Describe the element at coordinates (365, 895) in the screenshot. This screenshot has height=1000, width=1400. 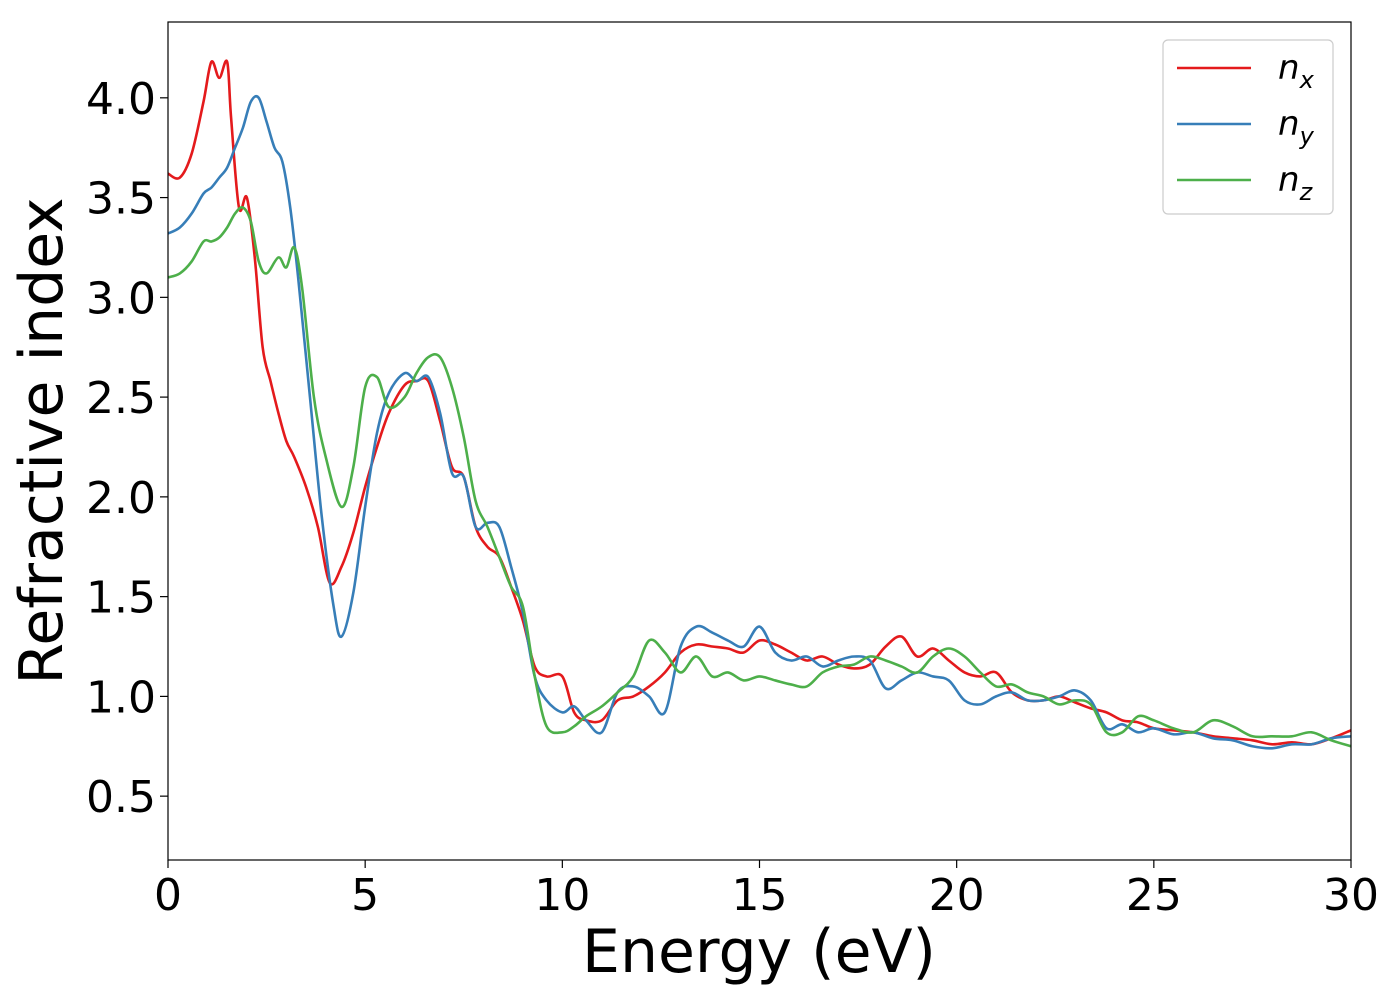
I see `x-tick-label: 5` at that location.